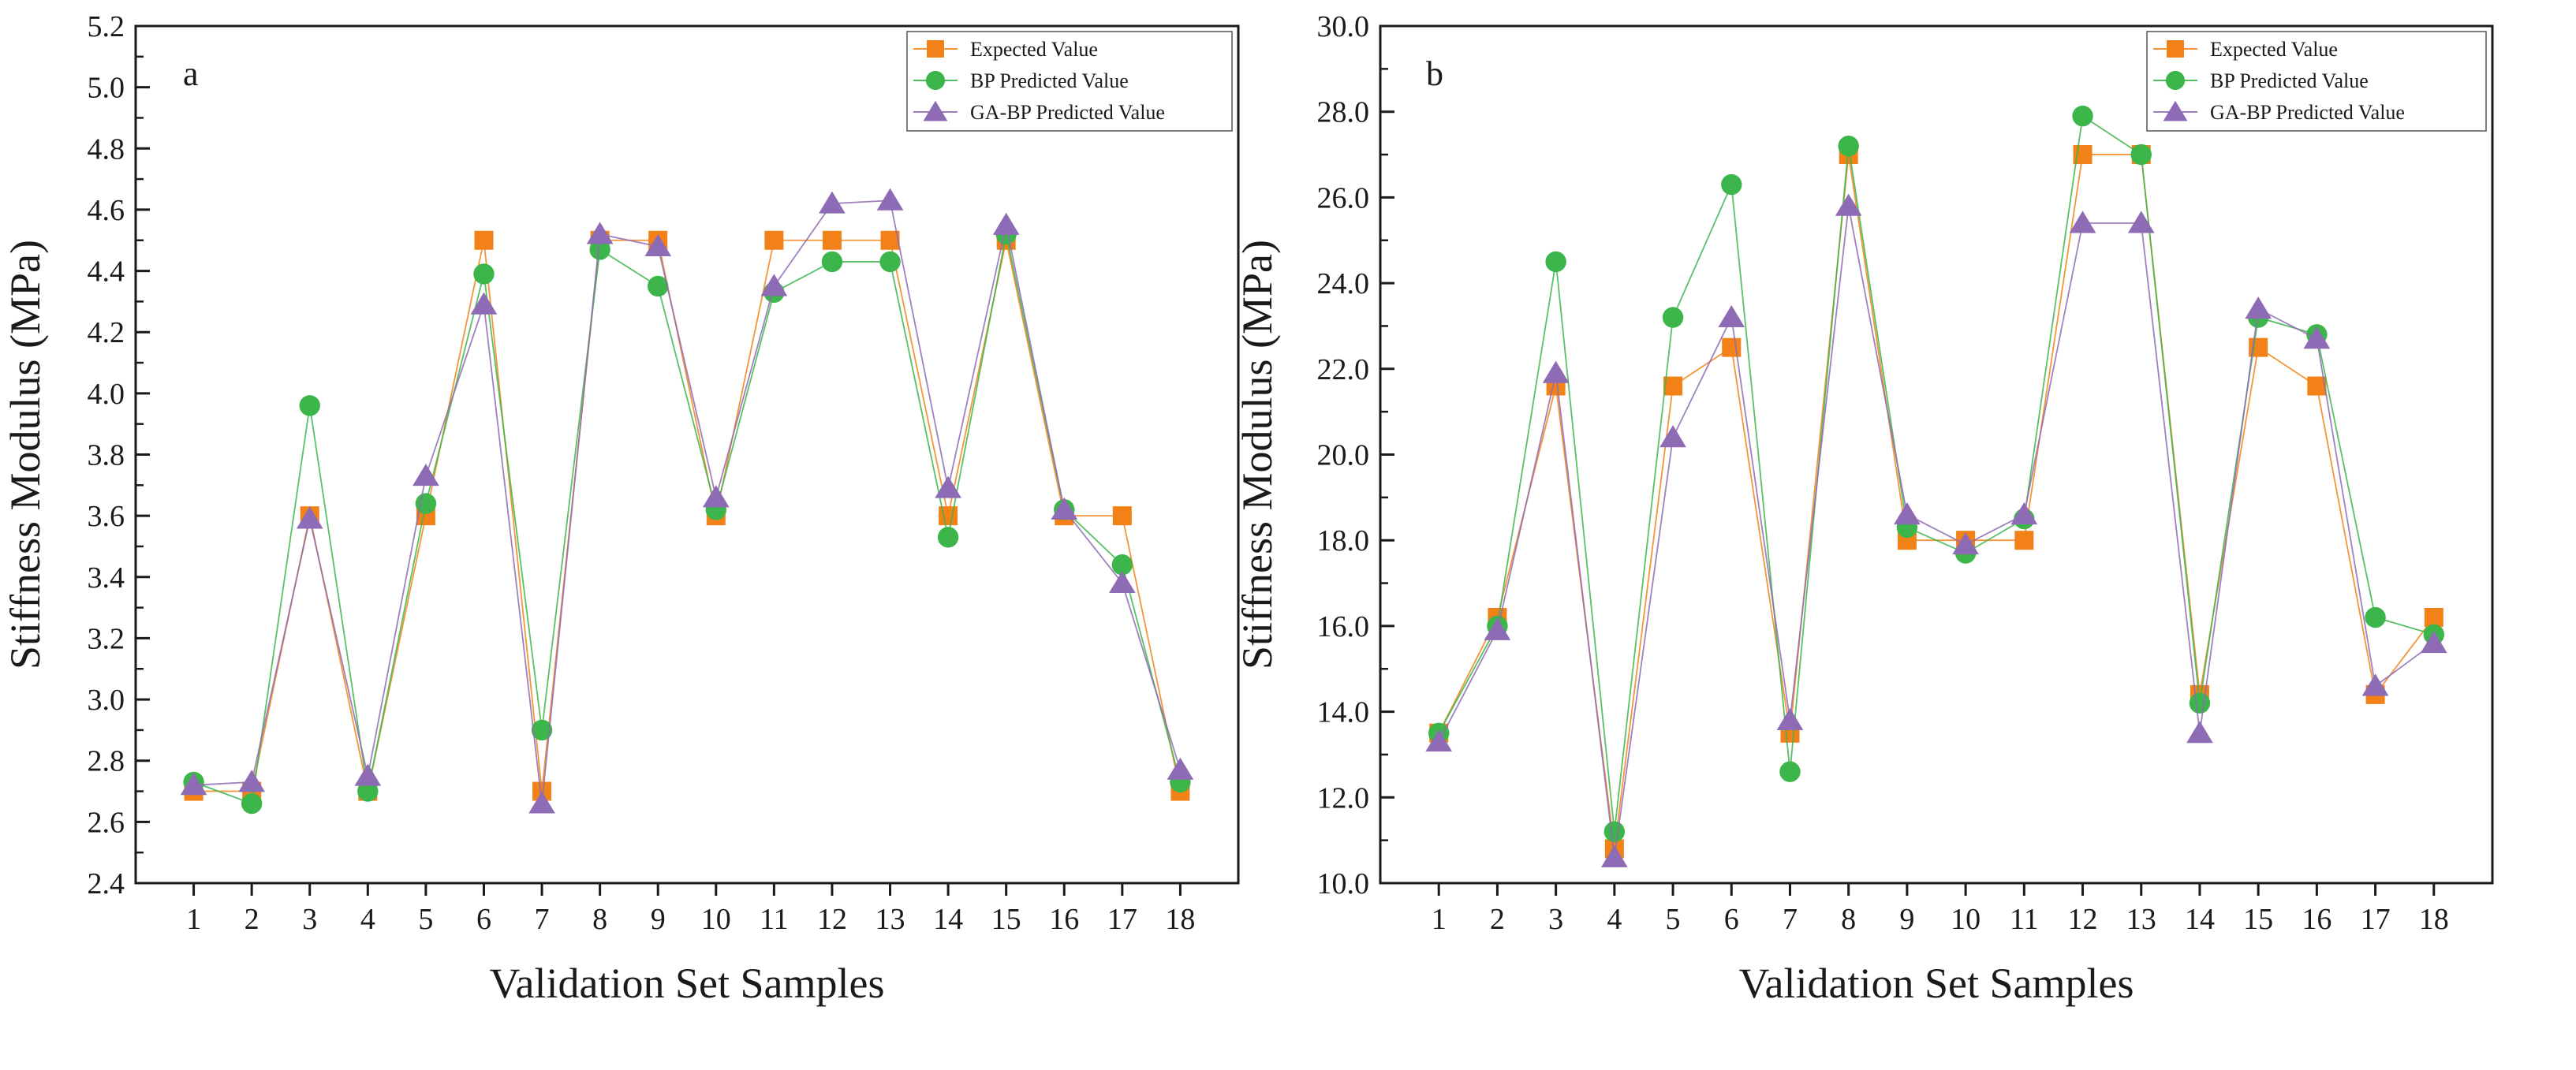  Describe the element at coordinates (2316, 82) in the screenshot. I see `legend-box` at that location.